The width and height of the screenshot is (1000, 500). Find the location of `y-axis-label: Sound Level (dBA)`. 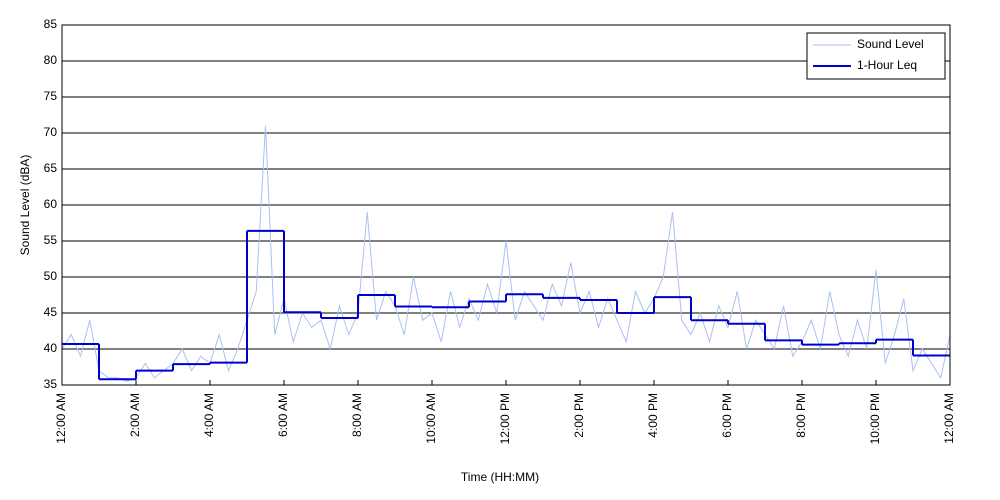

y-axis-label: Sound Level (dBA) is located at coordinates (25, 205).